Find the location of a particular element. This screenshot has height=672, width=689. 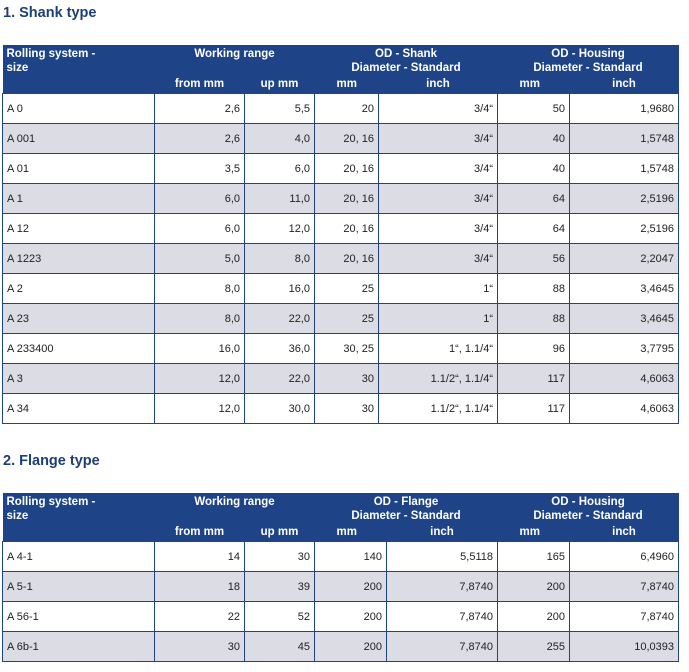

table-row: A 5-1 18 39 200 7,8740 200 7,8740 is located at coordinates (340, 586).